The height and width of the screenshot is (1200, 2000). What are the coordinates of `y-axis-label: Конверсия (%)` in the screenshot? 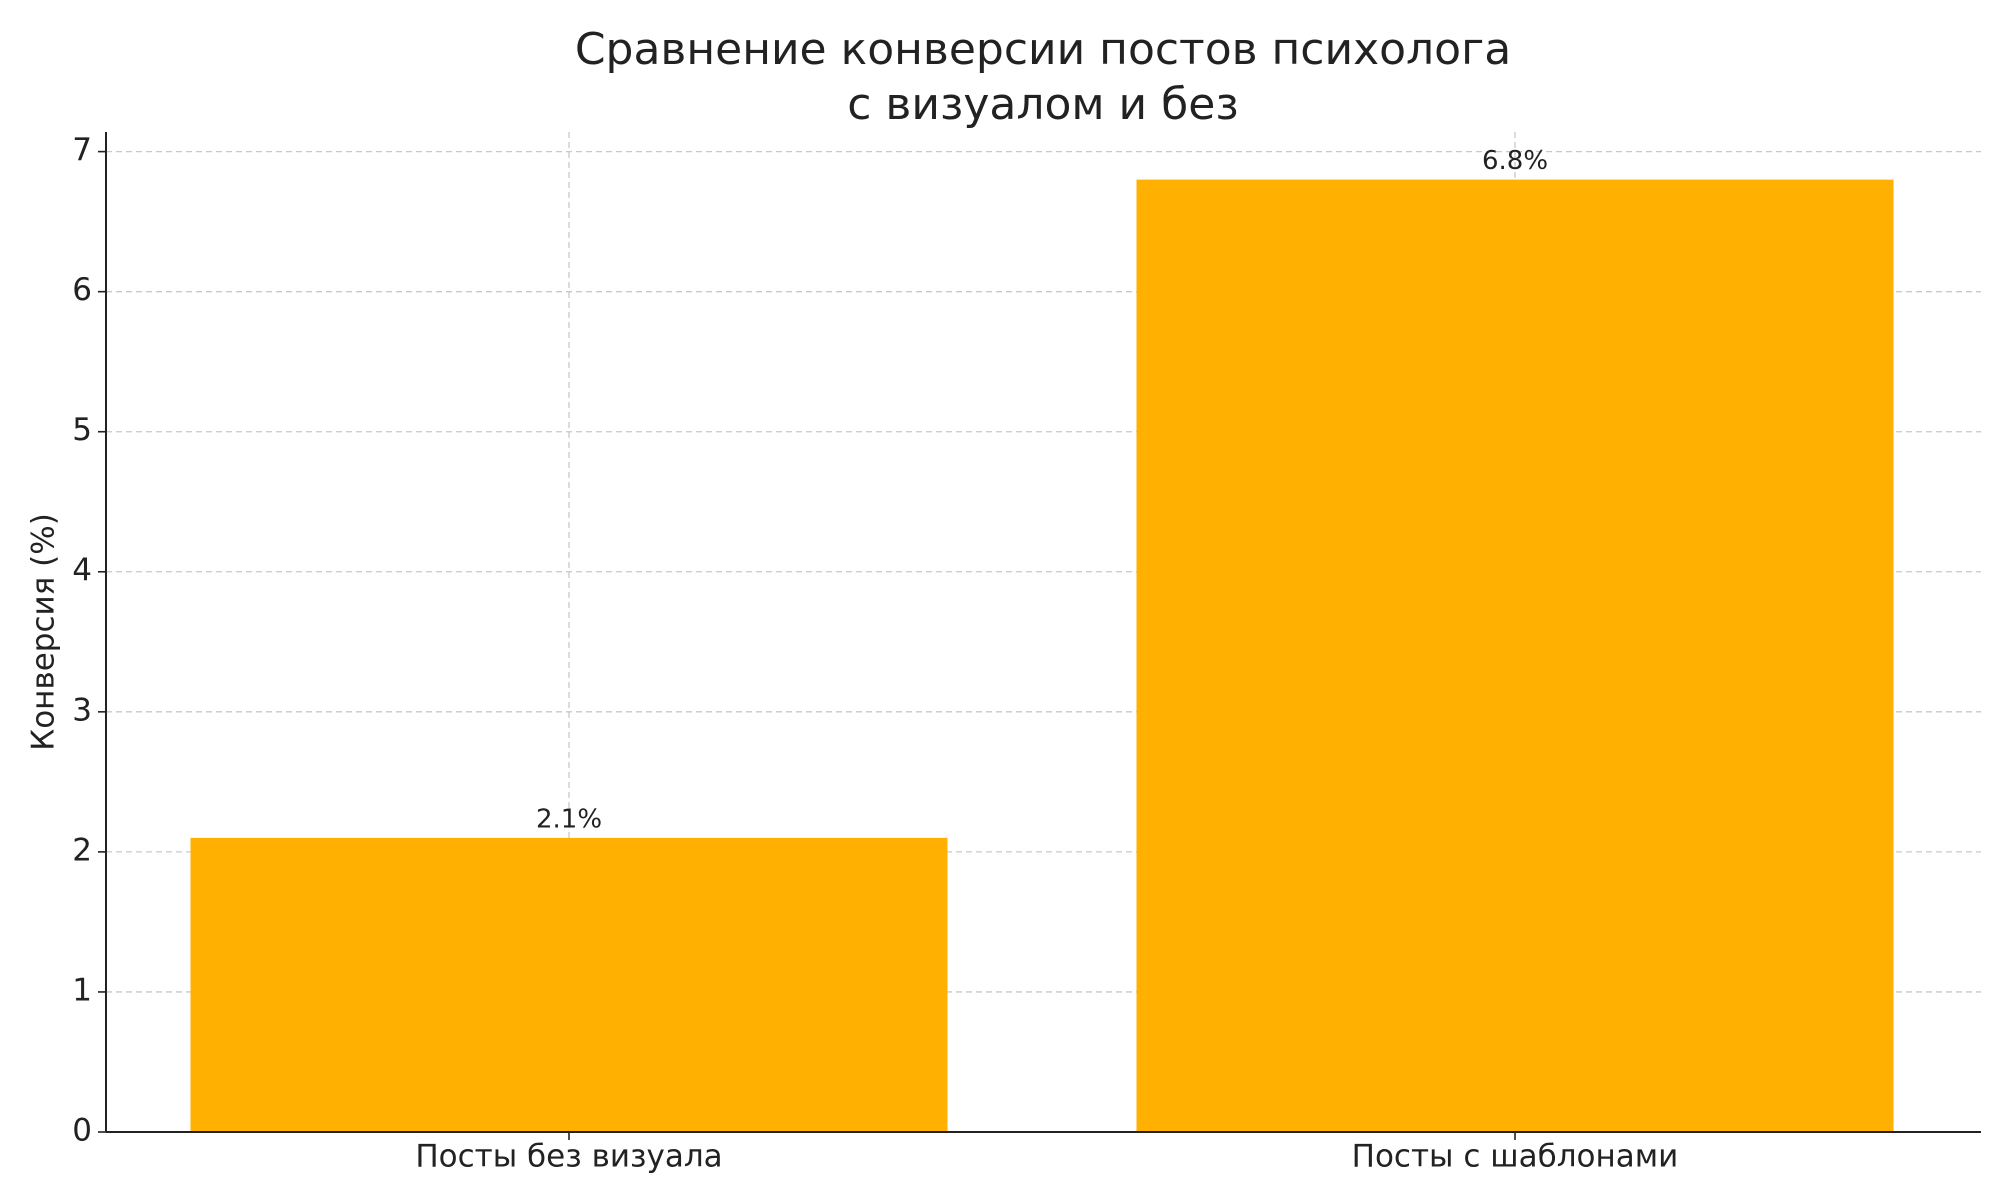 It's located at (44, 632).